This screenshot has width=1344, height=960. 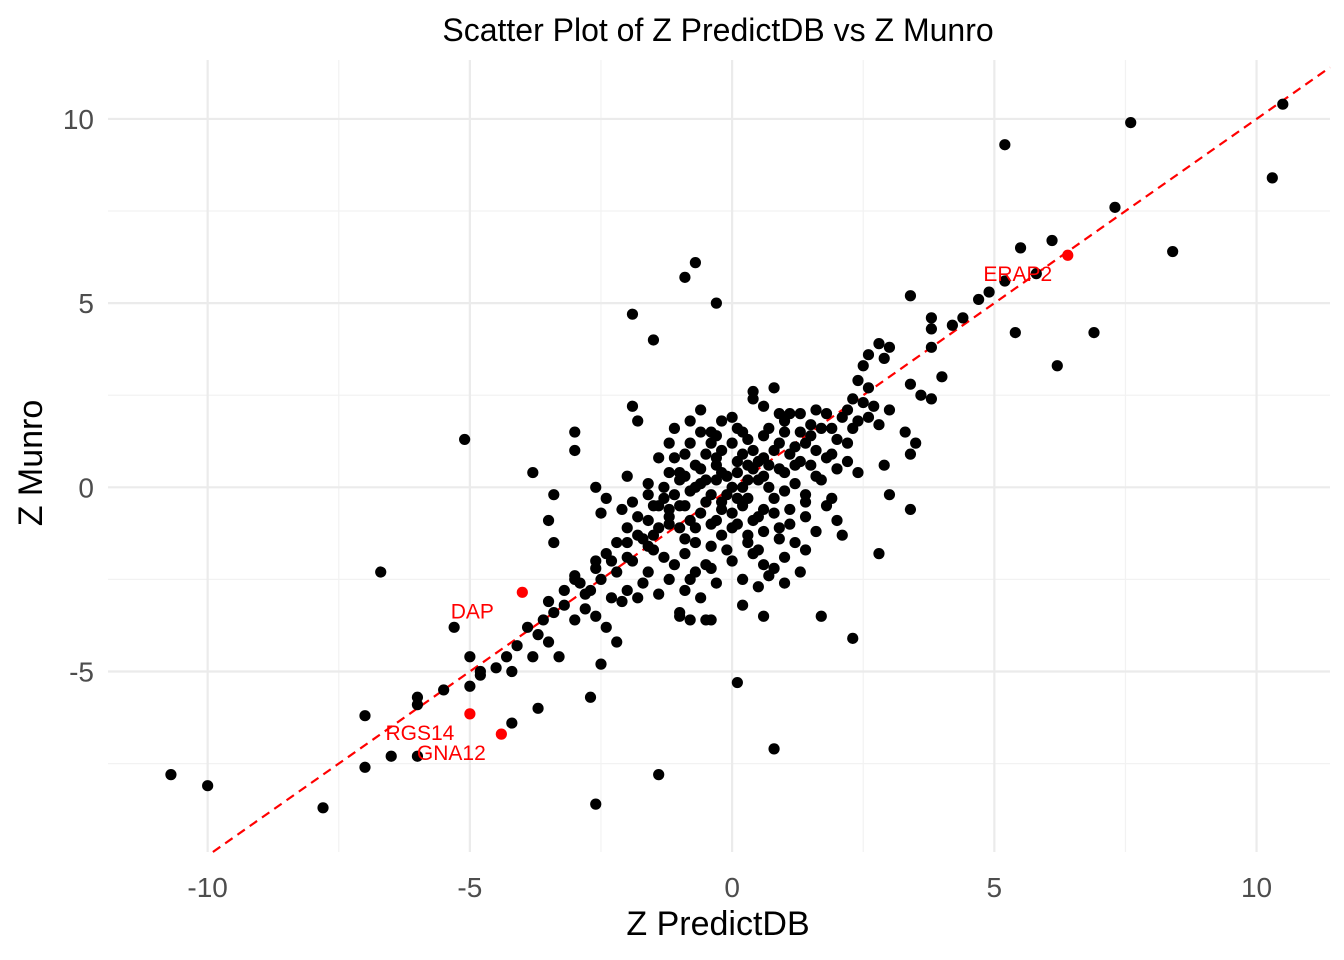 I want to click on x-tick-label: 5, so click(x=995, y=887).